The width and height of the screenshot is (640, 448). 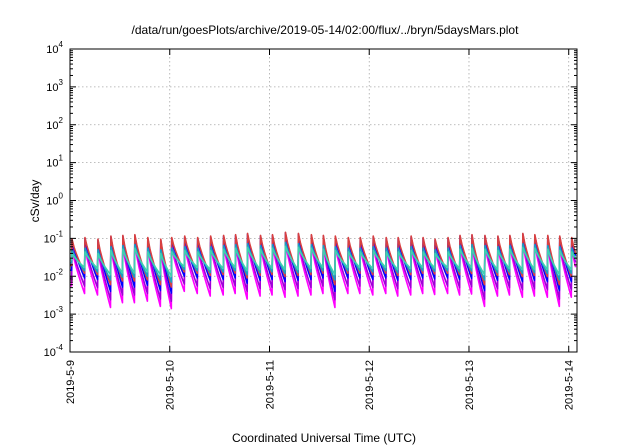 What do you see at coordinates (60, 233) in the screenshot?
I see `y-tick-exponent: -1` at bounding box center [60, 233].